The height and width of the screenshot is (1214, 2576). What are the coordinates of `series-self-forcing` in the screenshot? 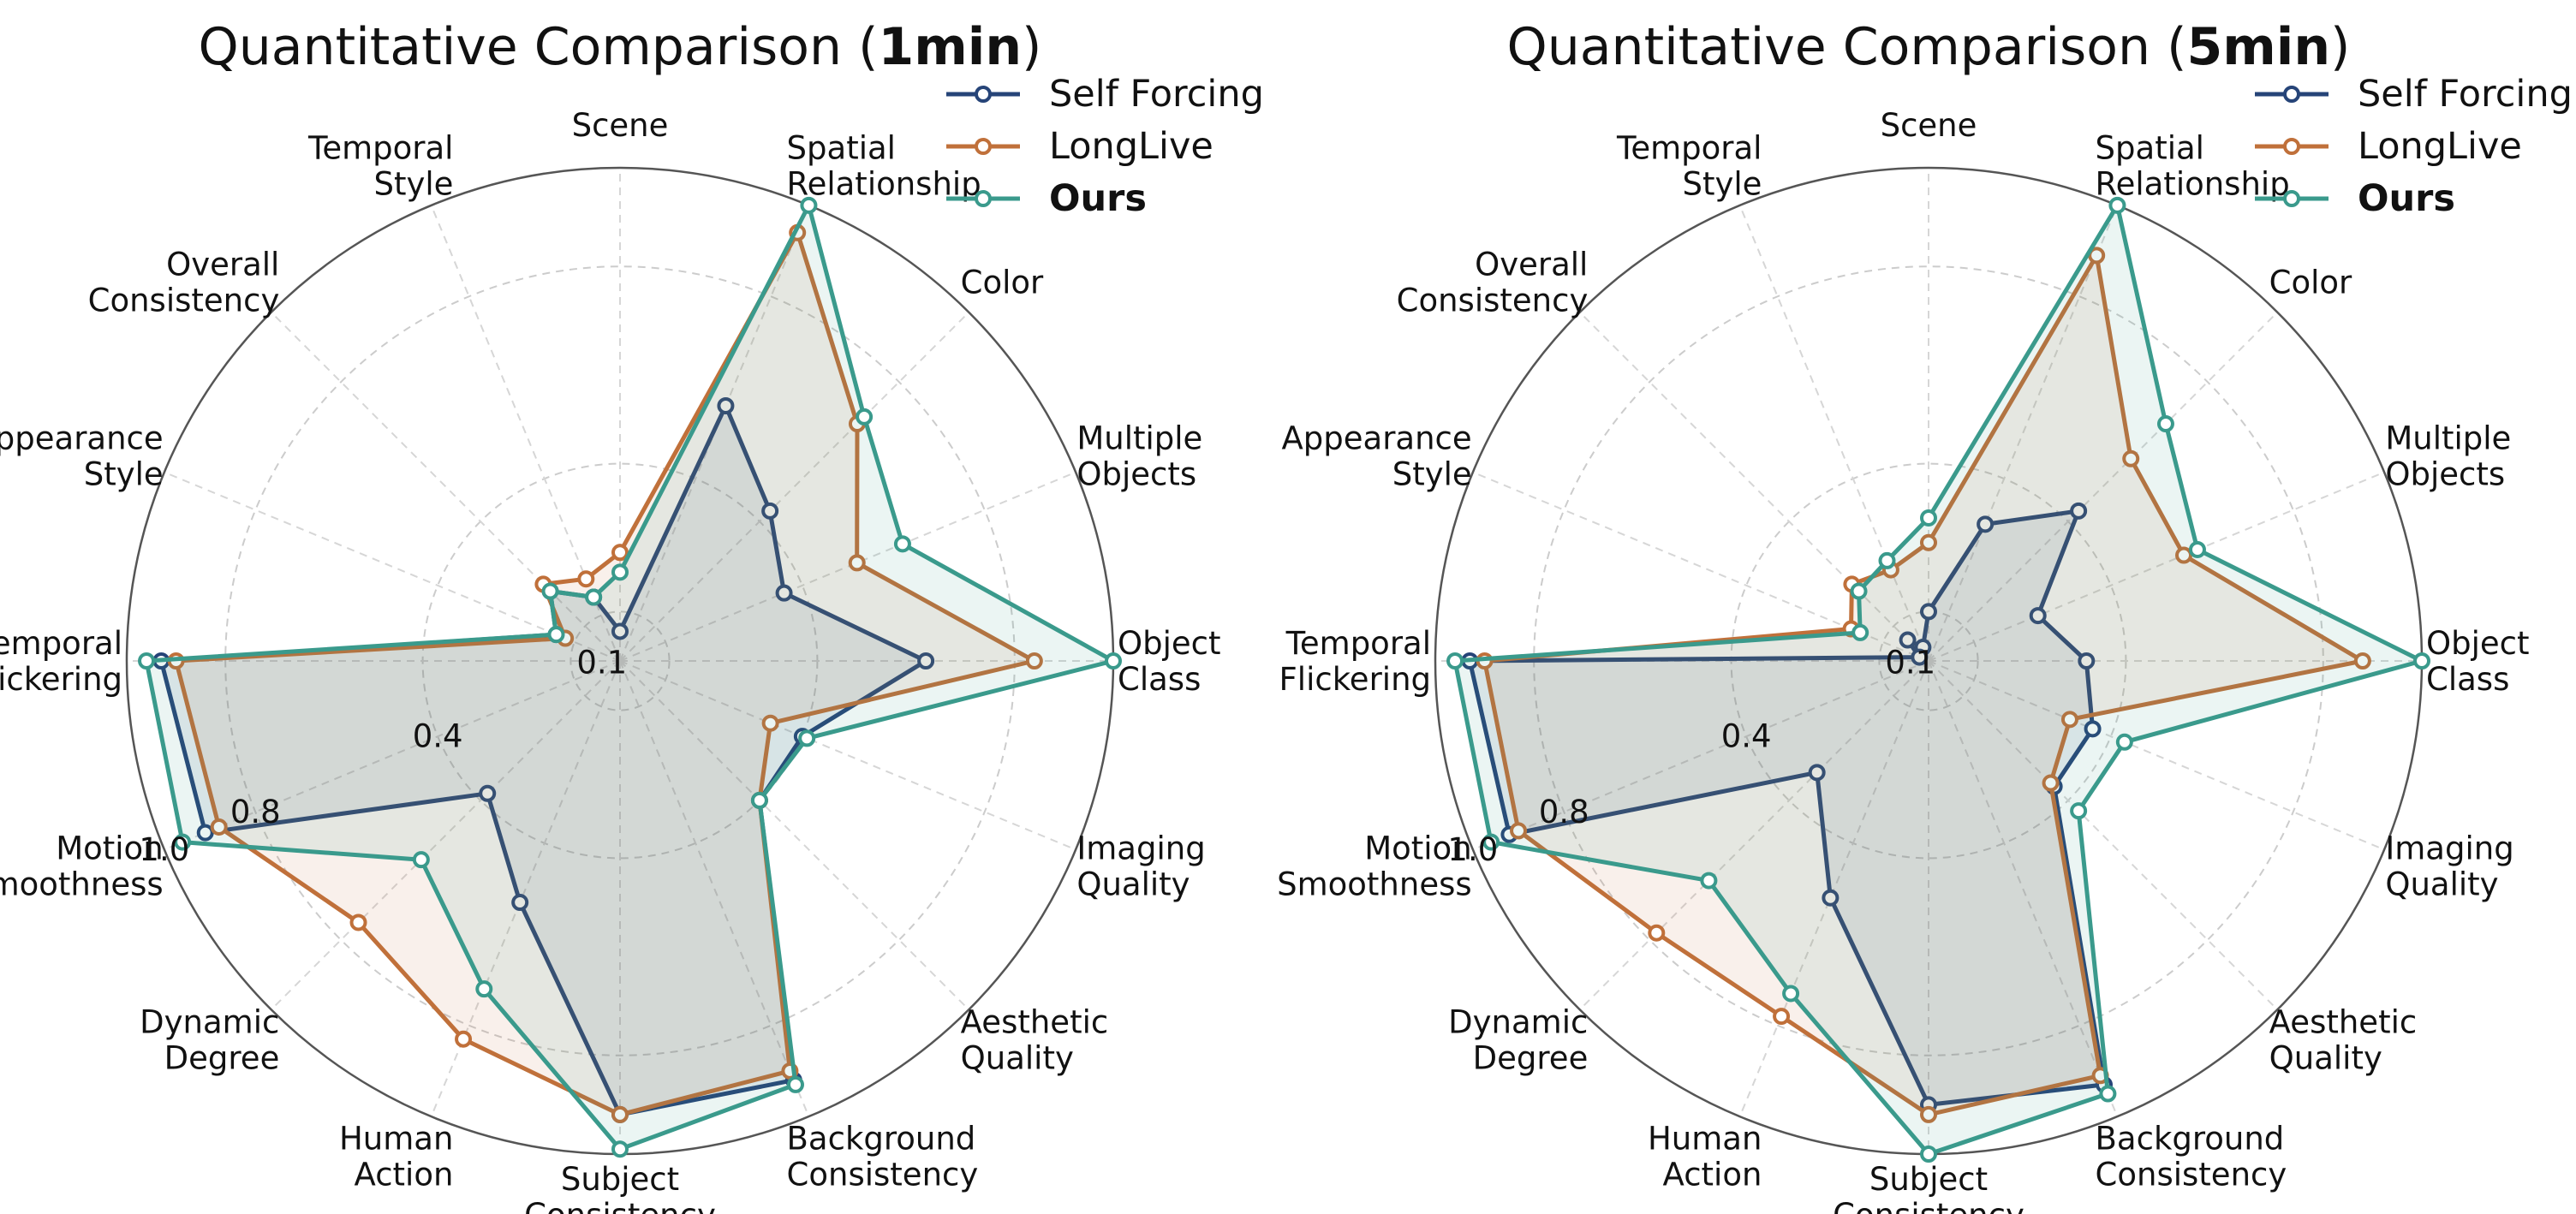 It's located at (1787, 808).